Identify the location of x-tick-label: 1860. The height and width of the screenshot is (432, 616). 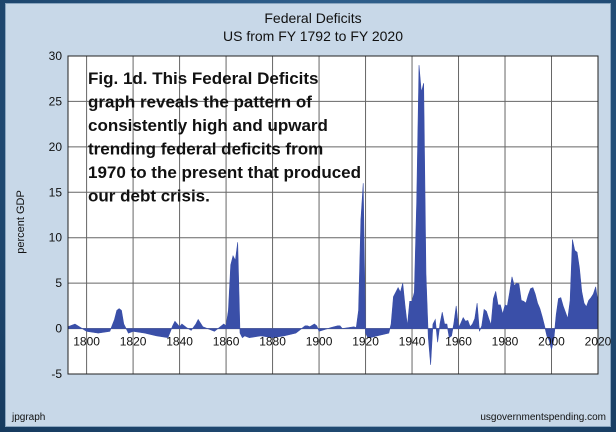
(226, 342).